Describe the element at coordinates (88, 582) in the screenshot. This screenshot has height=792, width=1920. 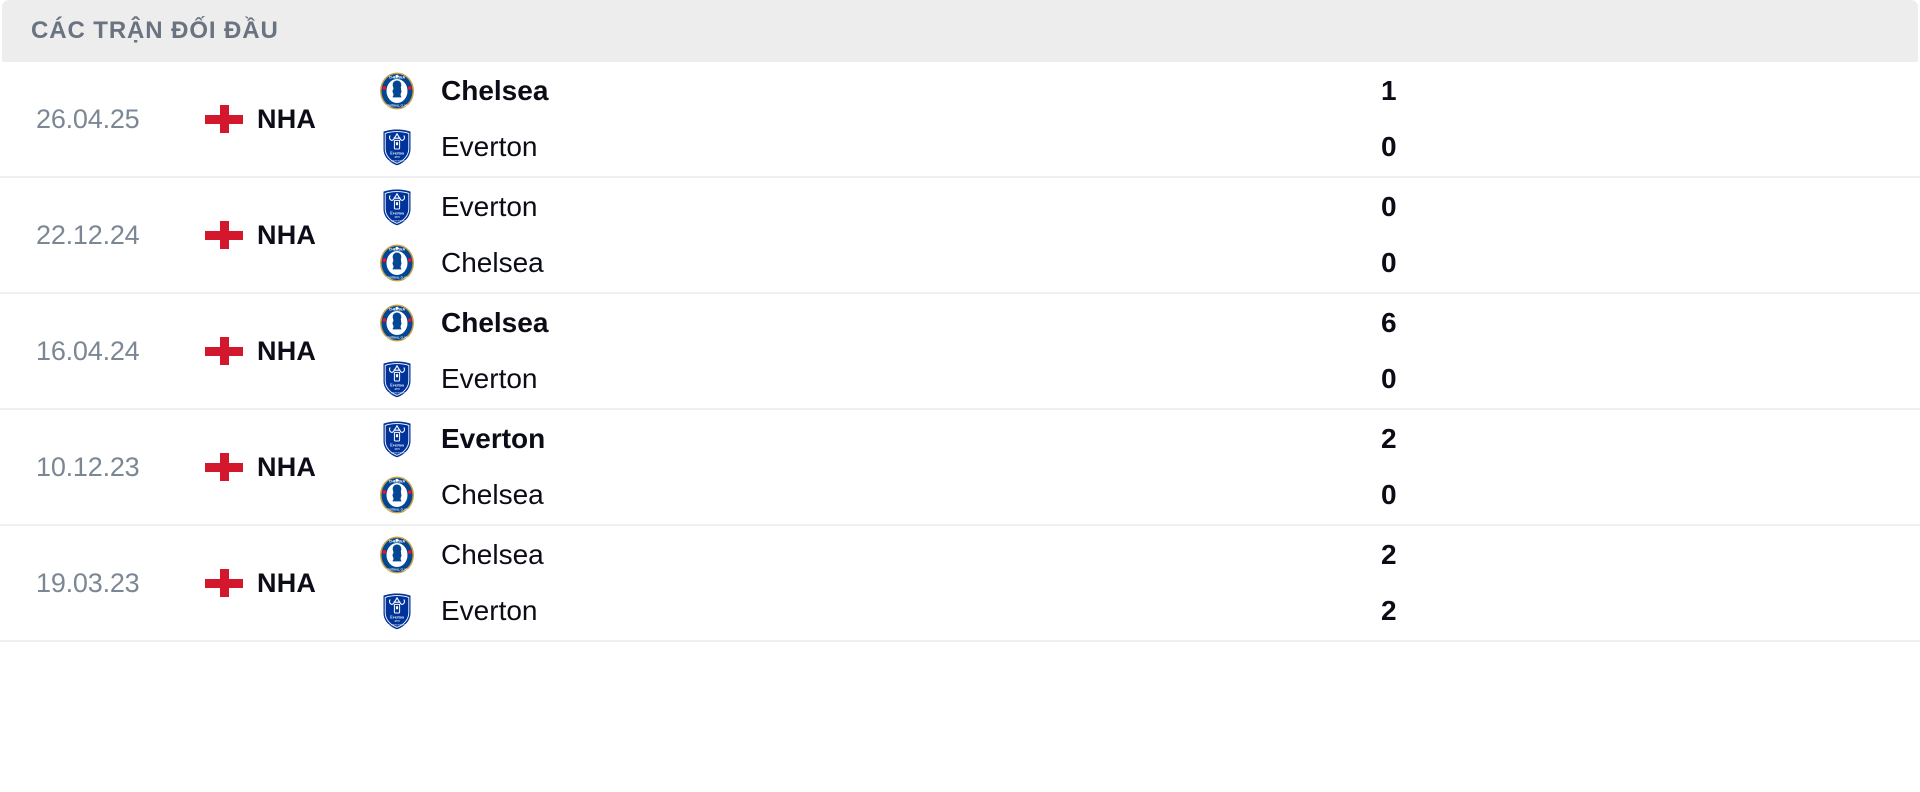
I see `match-date: 19.03.23` at that location.